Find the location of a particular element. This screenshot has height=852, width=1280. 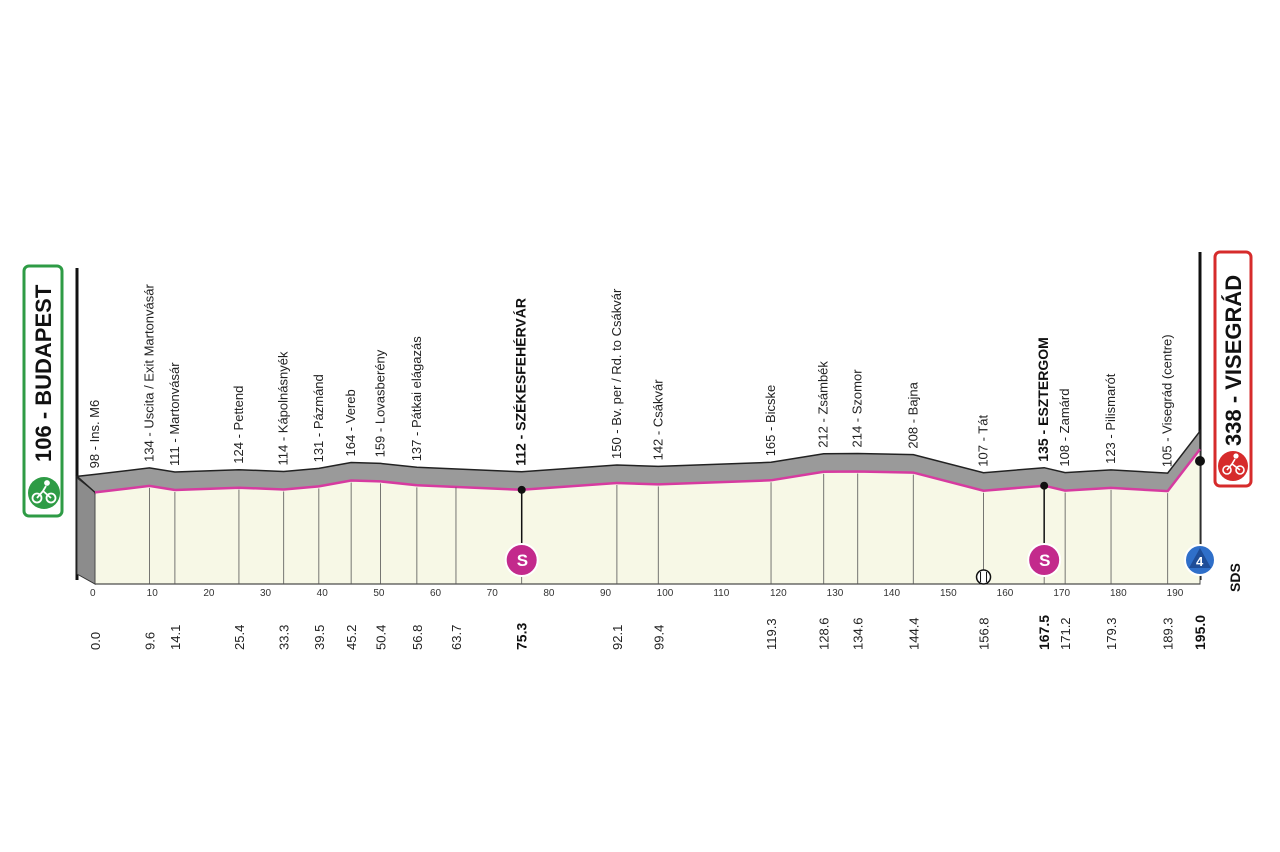

km-label: 179.3 is located at coordinates (1111, 633).